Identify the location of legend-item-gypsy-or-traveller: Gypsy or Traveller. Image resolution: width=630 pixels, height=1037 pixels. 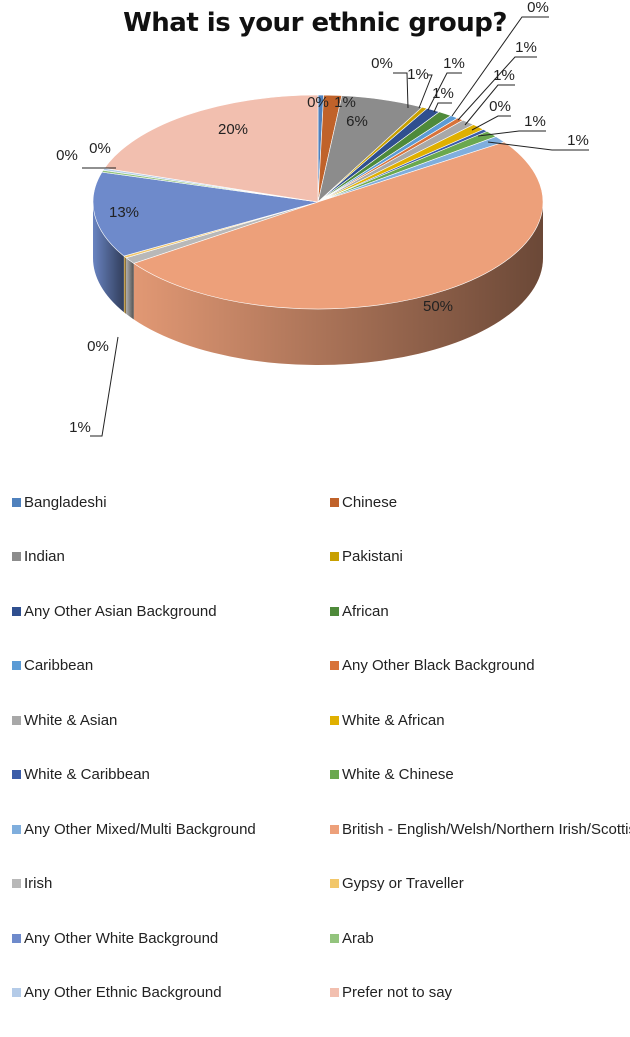
(397, 884).